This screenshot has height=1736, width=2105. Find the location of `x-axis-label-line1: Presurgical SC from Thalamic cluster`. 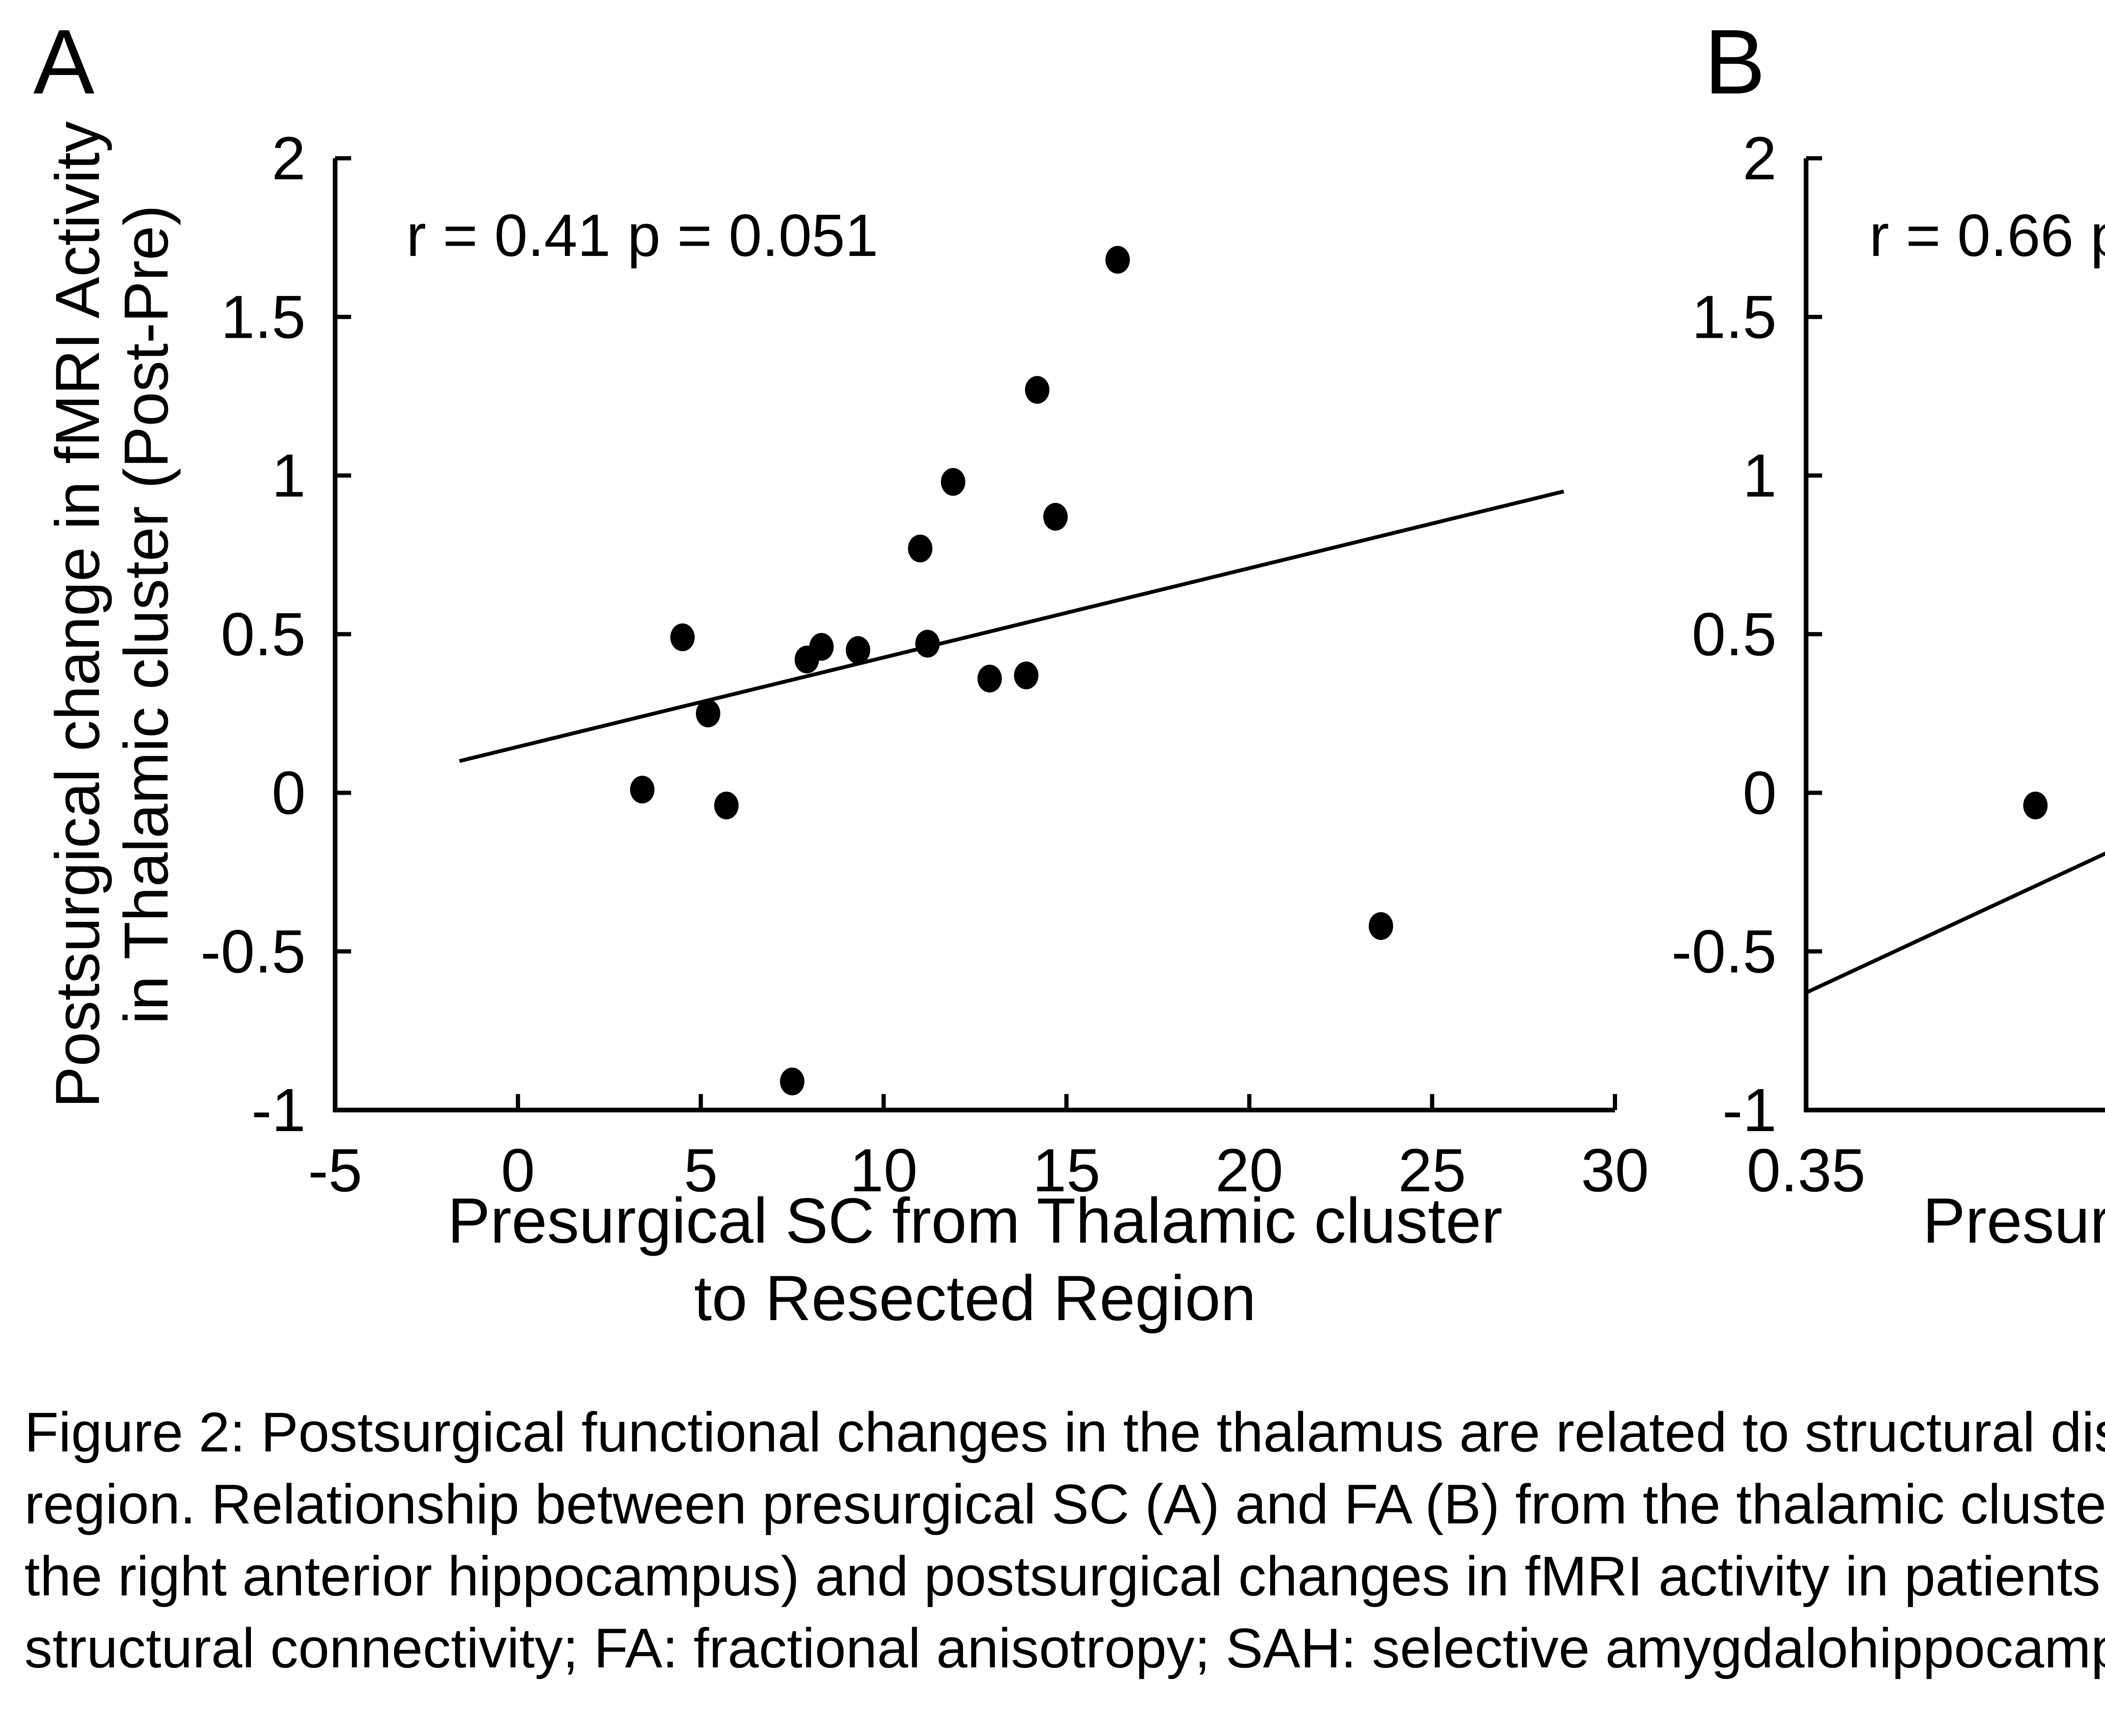

x-axis-label-line1: Presurgical SC from Thalamic cluster is located at coordinates (975, 1221).